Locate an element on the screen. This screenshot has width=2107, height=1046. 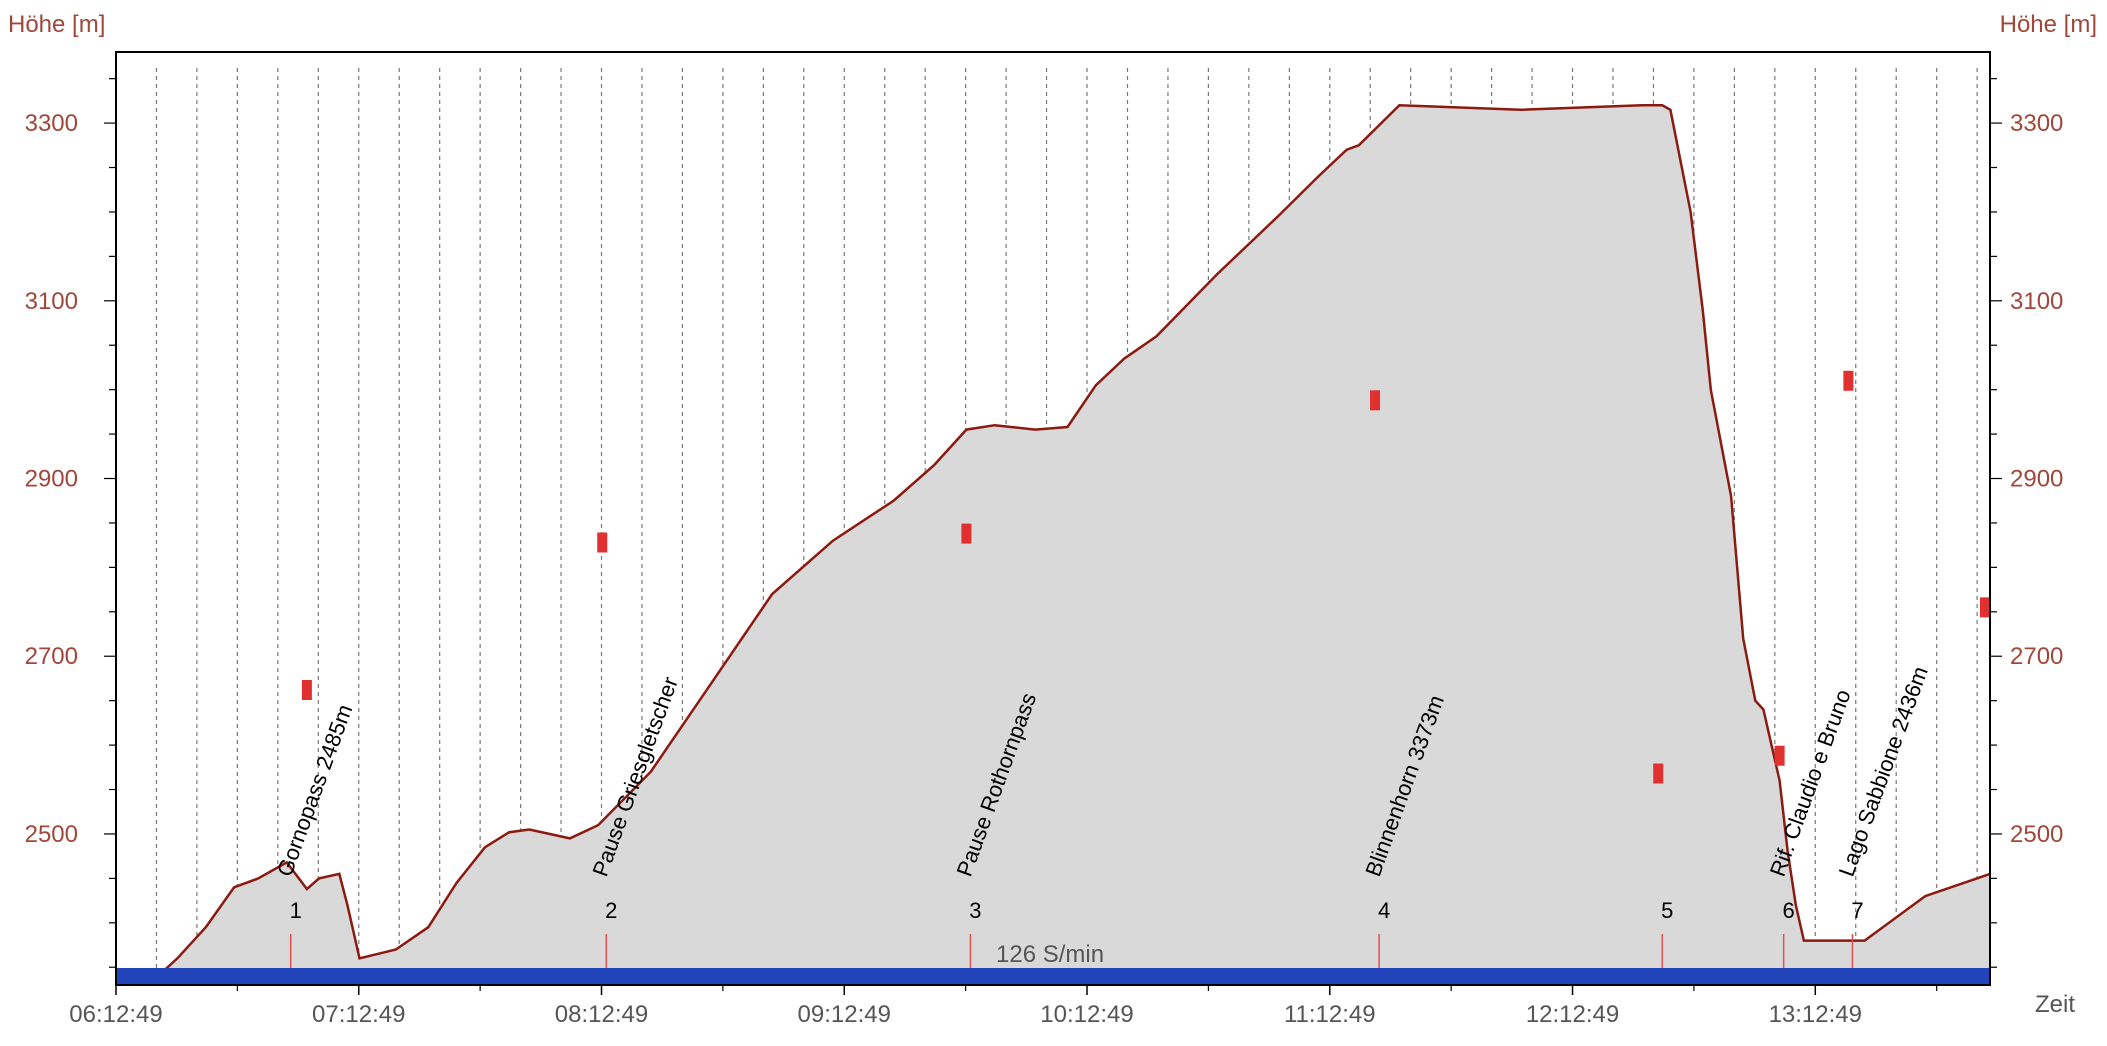
waypoint-number: 3 is located at coordinates (975, 910).